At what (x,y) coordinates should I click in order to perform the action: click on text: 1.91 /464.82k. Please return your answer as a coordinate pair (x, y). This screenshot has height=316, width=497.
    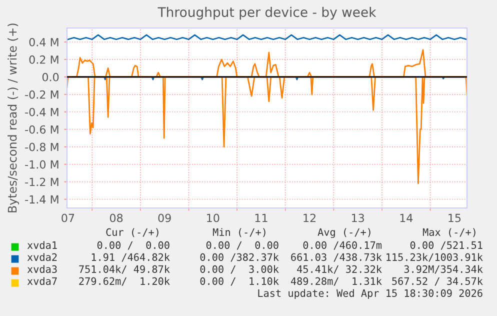
    Looking at the image, I should click on (131, 257).